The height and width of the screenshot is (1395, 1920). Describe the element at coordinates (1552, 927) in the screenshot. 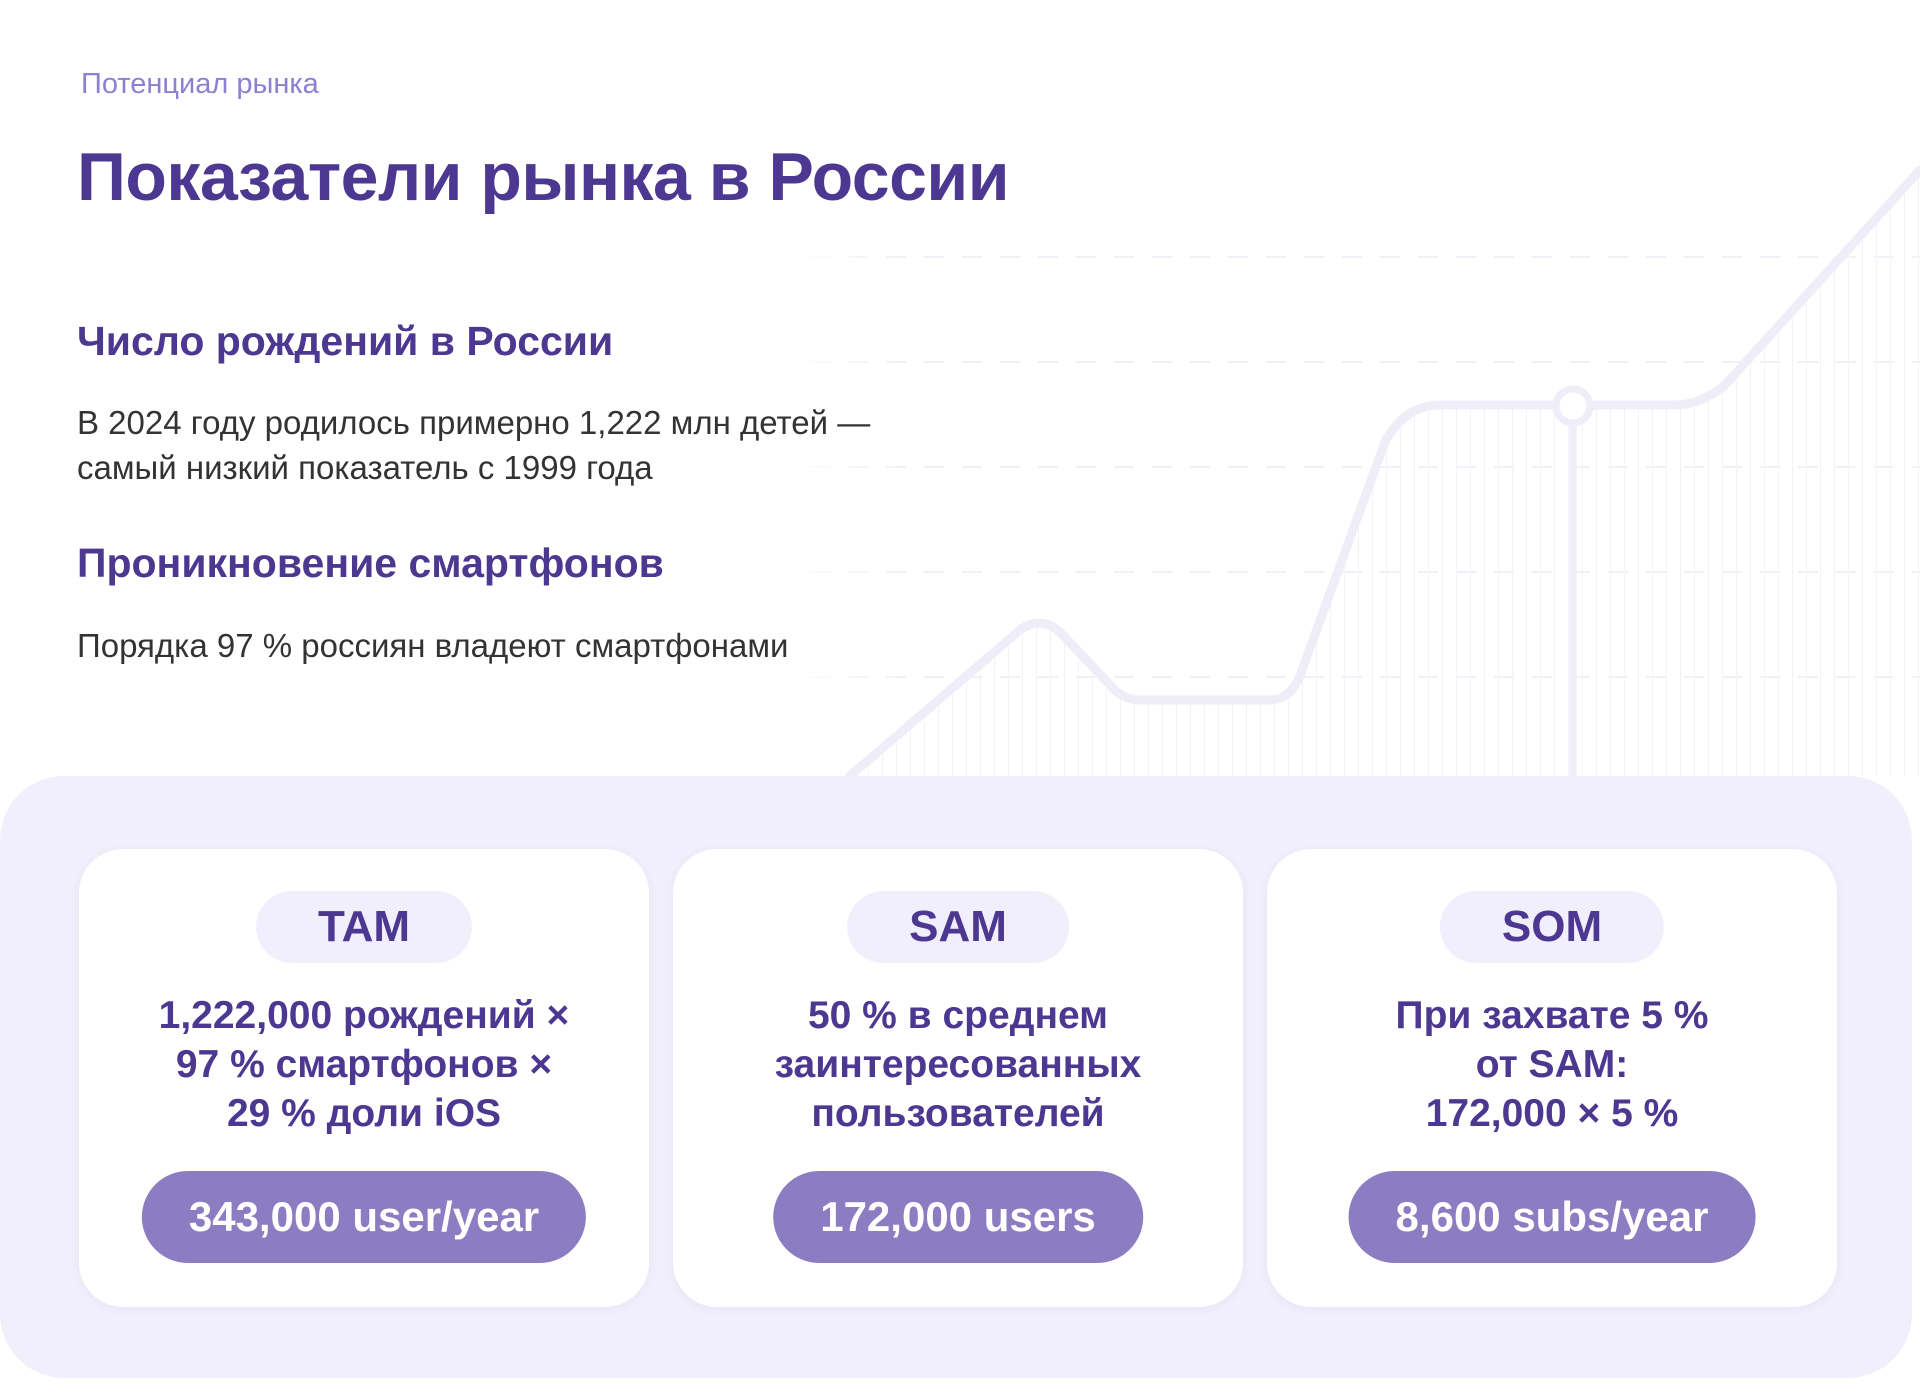

I see `som-label: SOM` at that location.